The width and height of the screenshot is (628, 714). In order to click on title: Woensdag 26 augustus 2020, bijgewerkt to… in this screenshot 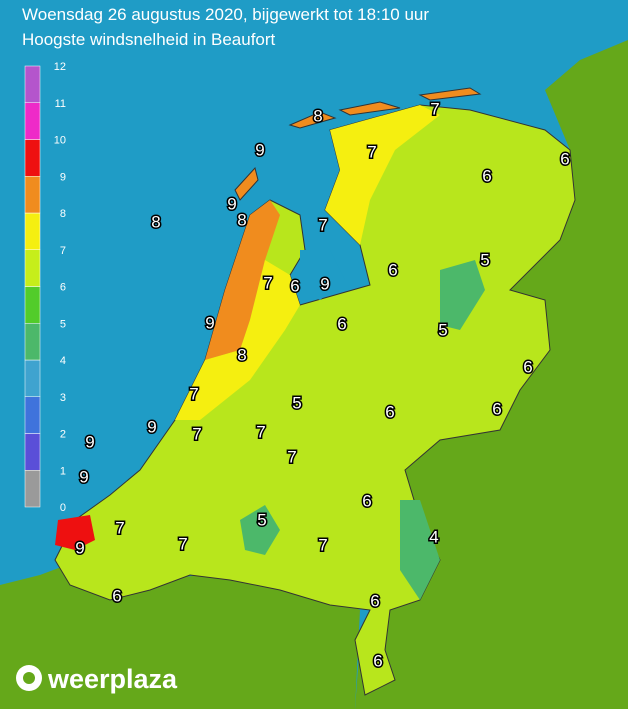, I will do `click(225, 14)`.